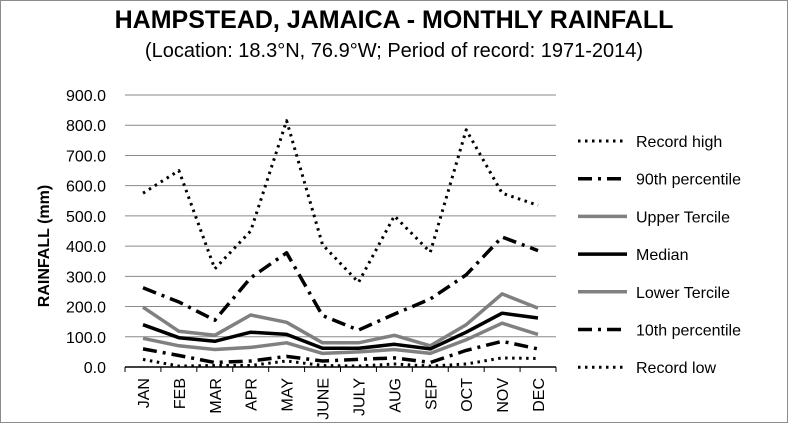 This screenshot has width=788, height=423. I want to click on y-tick-label: 600.0, so click(86, 187).